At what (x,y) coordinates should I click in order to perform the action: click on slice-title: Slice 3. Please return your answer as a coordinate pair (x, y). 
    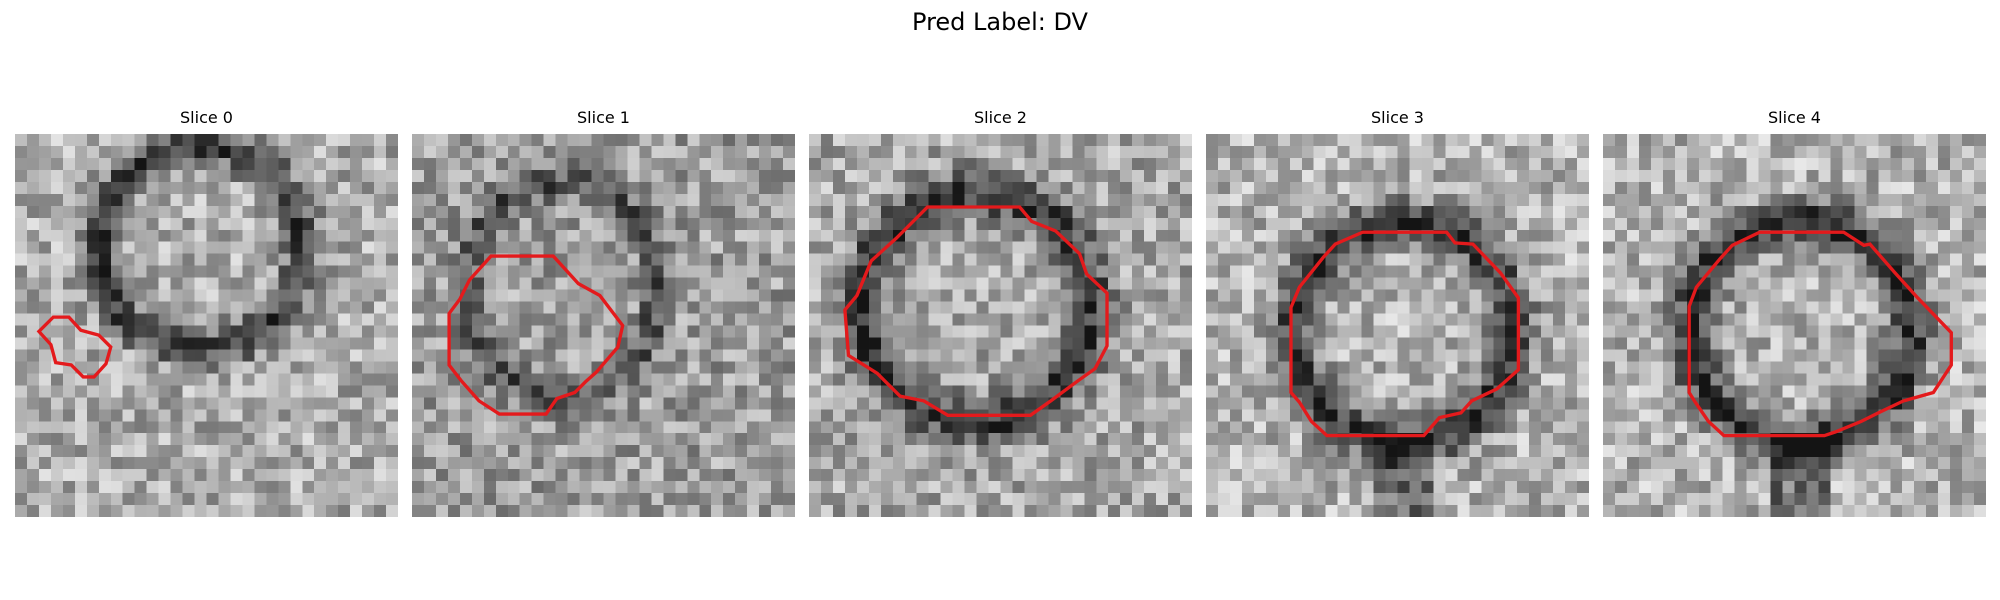
    Looking at the image, I should click on (1397, 117).